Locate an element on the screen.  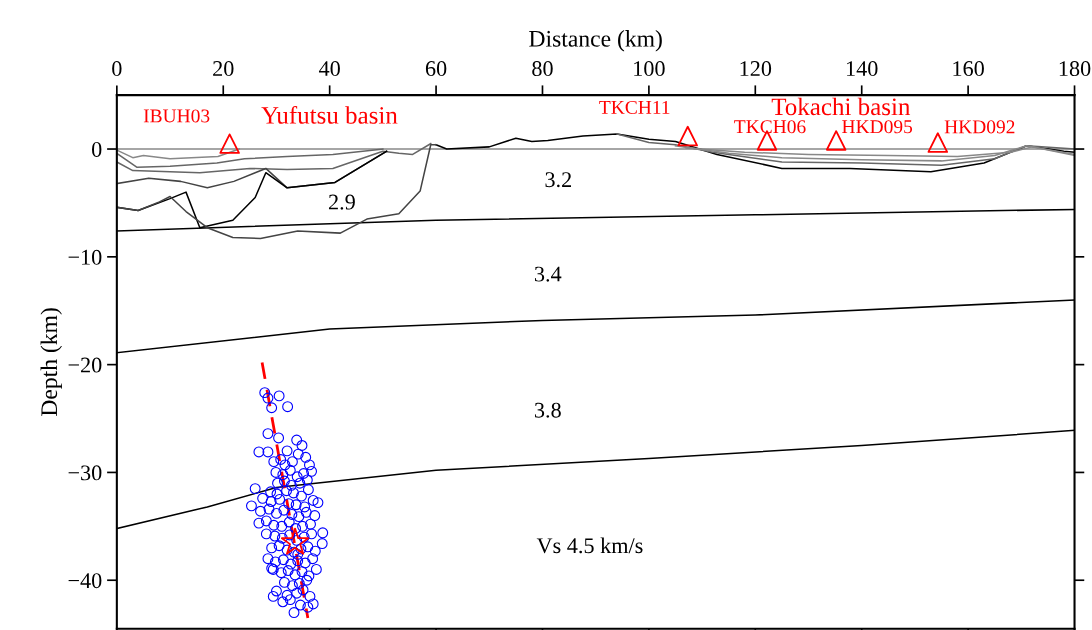
y-tick-label: −10 is located at coordinates (85, 257).